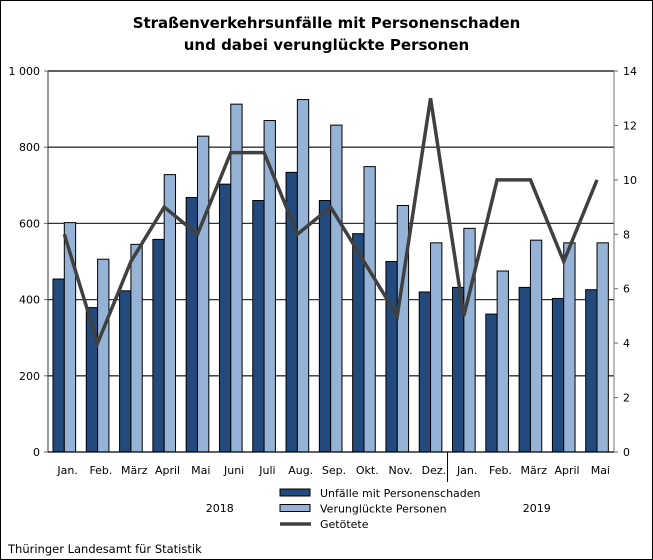 The width and height of the screenshot is (653, 560). I want to click on right-tick-label: 14, so click(630, 71).